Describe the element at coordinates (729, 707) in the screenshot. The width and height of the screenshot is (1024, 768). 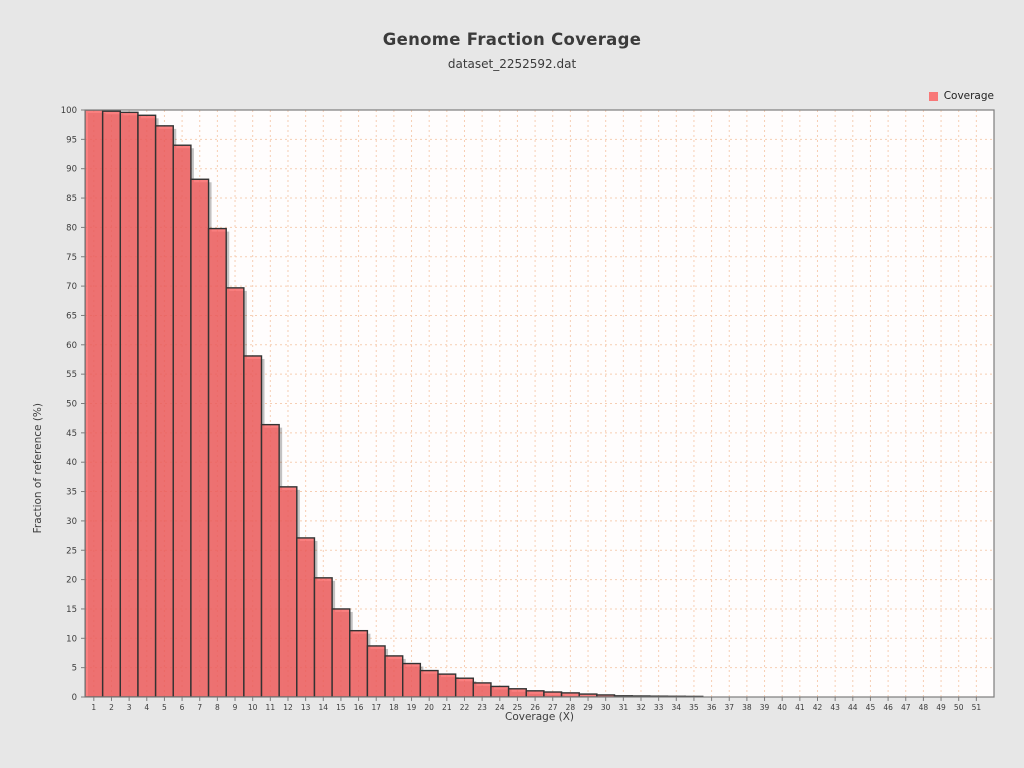
I see `svg-text: 37` at that location.